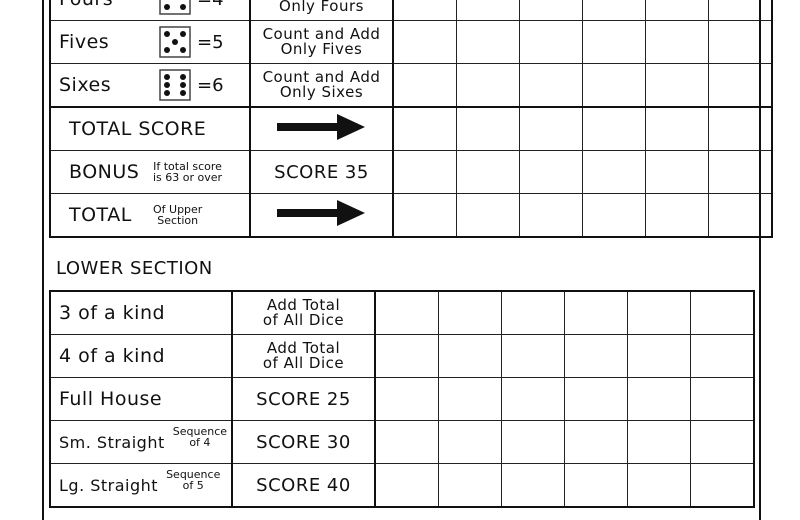 This screenshot has width=800, height=520. Describe the element at coordinates (175, 7) in the screenshot. I see `die-4-icon` at that location.